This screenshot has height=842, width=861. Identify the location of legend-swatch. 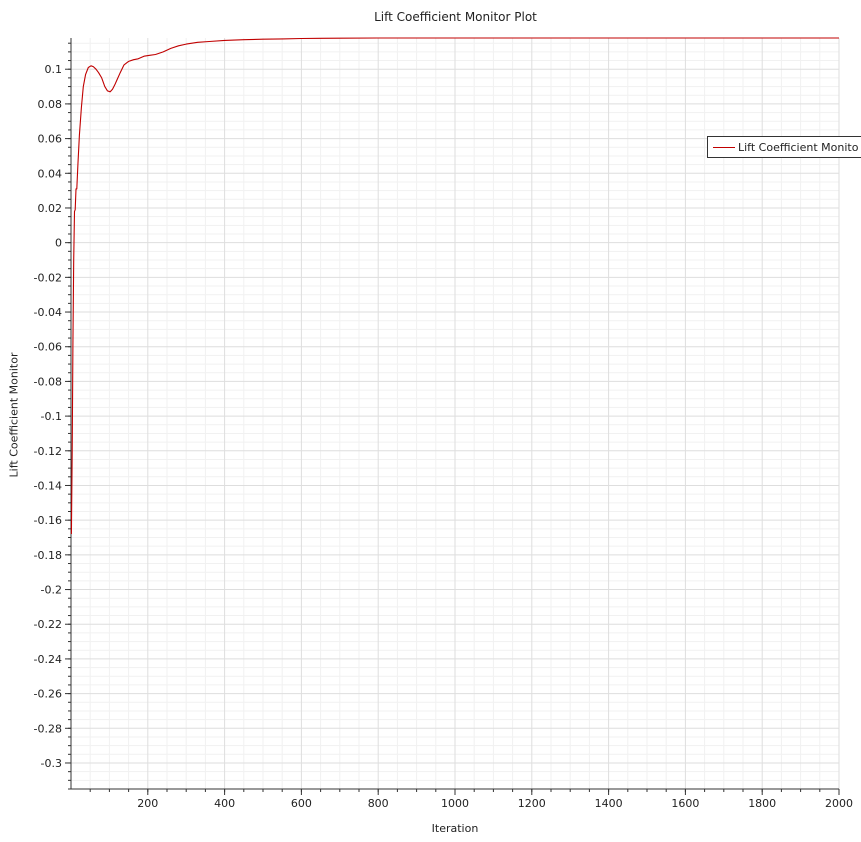
(724, 147).